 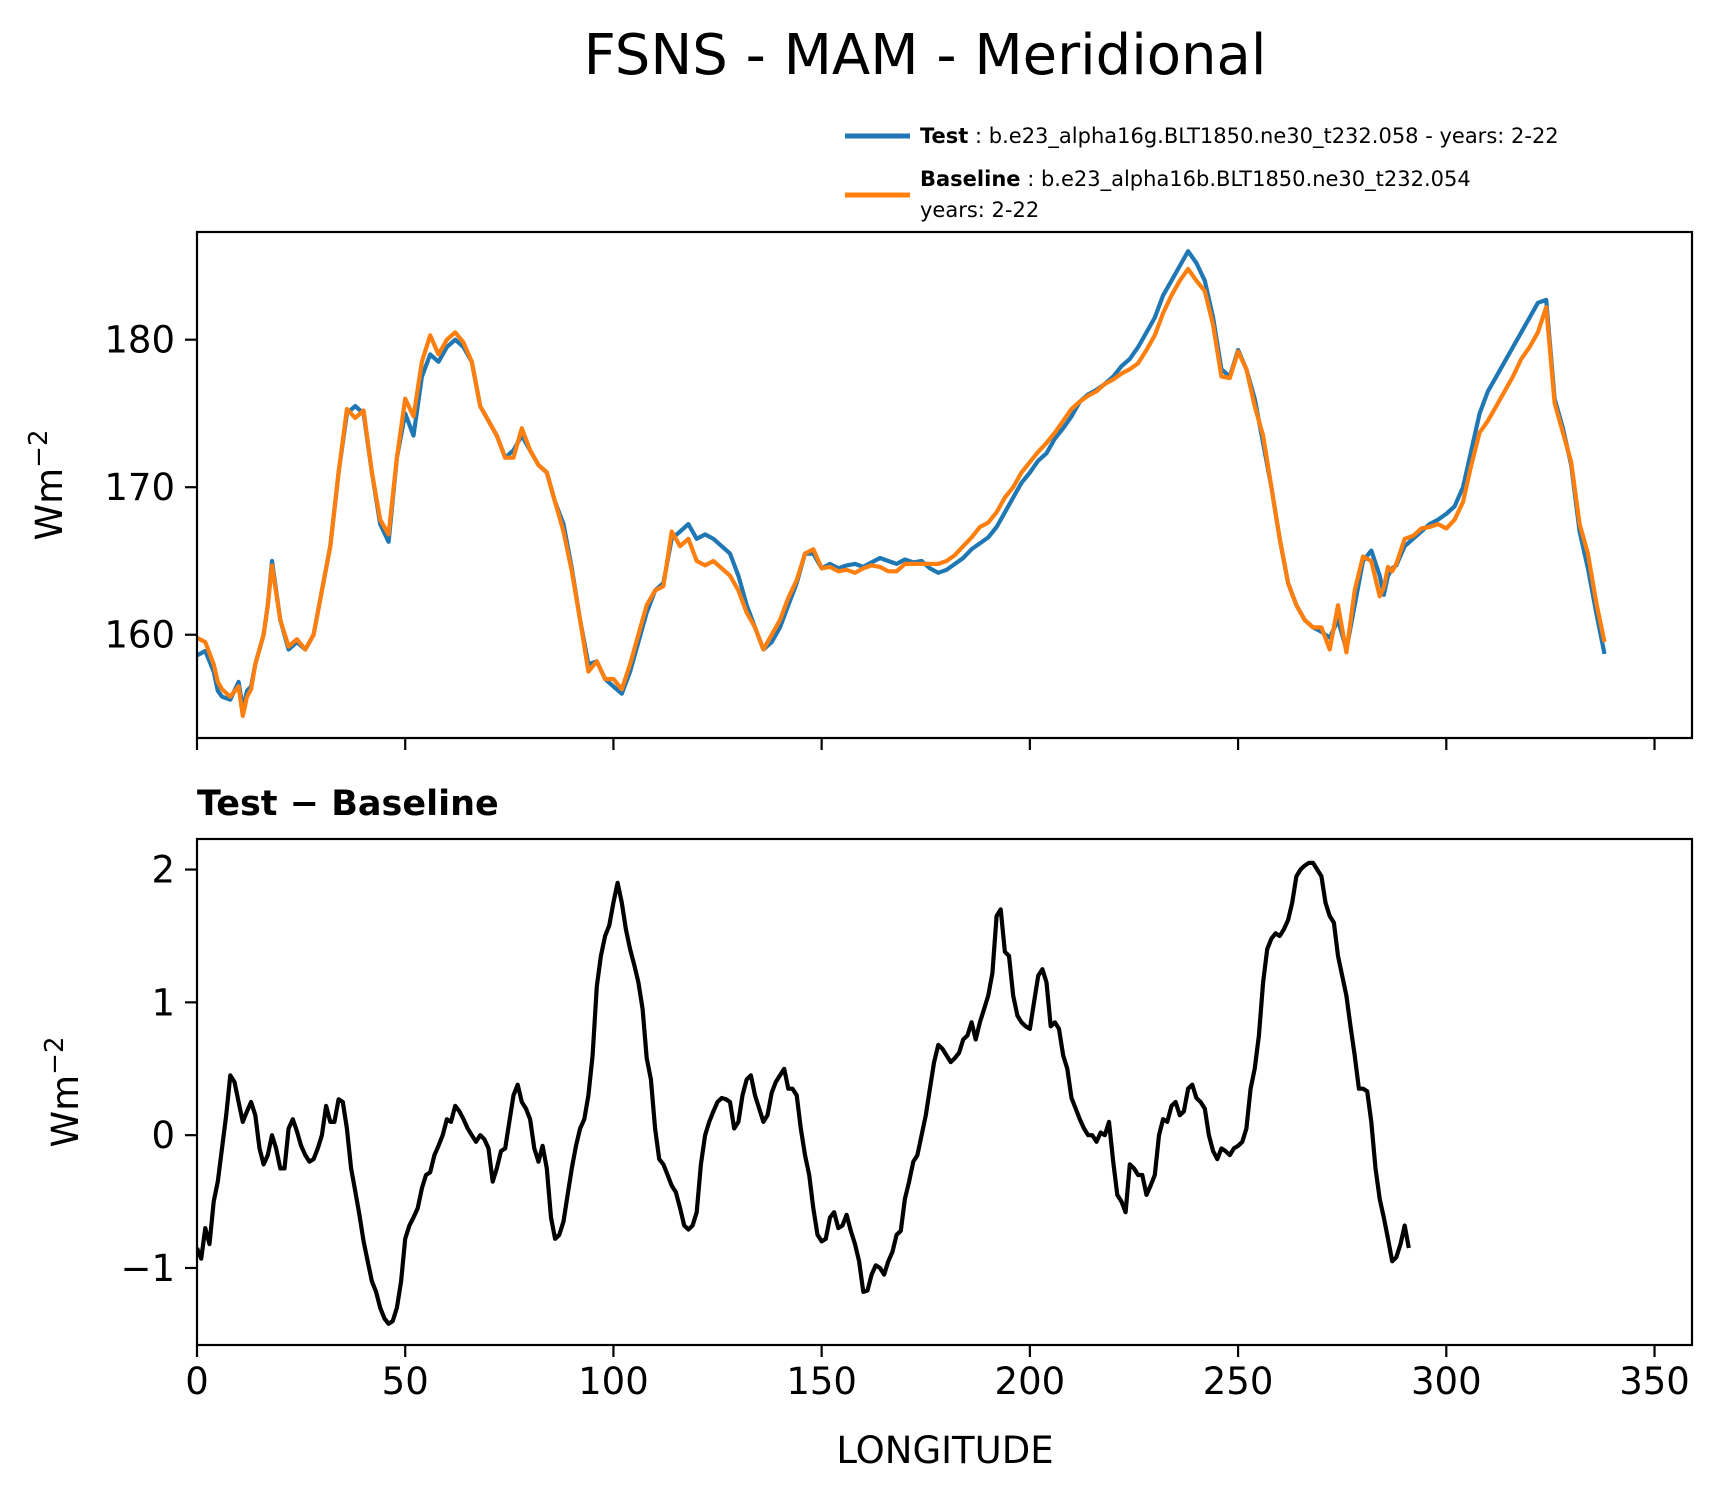 I want to click on top-y-tick-label: 160, so click(x=139, y=635).